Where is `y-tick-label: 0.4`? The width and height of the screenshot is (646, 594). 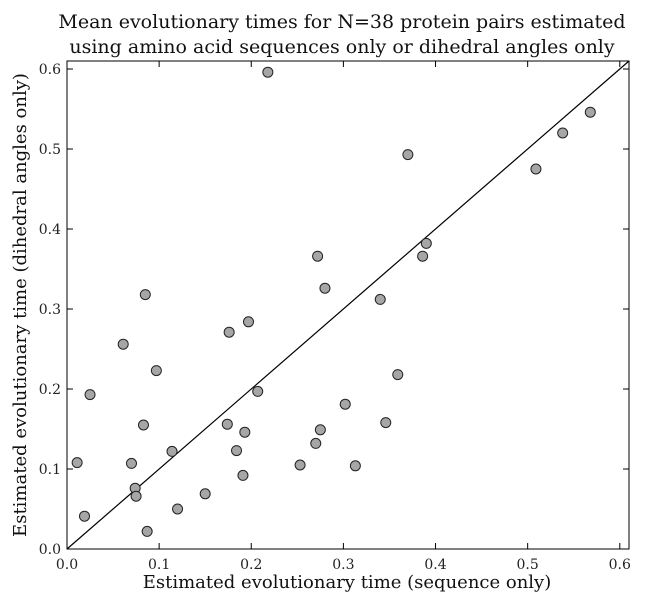
y-tick-label: 0.4 is located at coordinates (50, 230).